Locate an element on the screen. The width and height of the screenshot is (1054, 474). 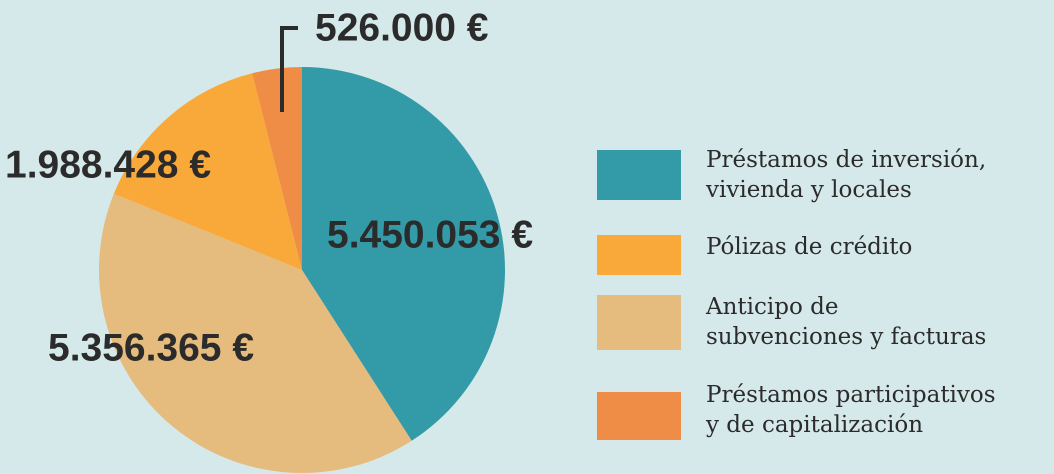
value-label: 5.356.365 € is located at coordinates (151, 347).